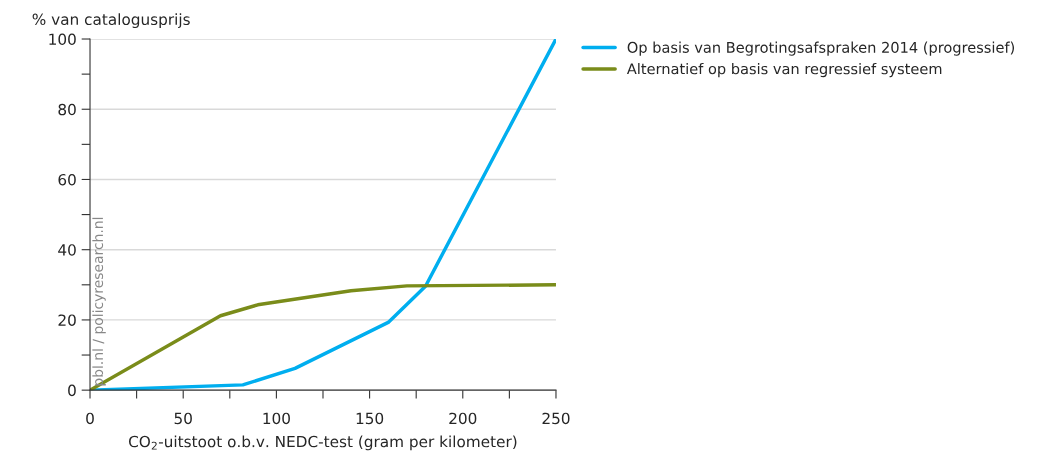  What do you see at coordinates (67, 250) in the screenshot?
I see `y-tick-label: 40` at bounding box center [67, 250].